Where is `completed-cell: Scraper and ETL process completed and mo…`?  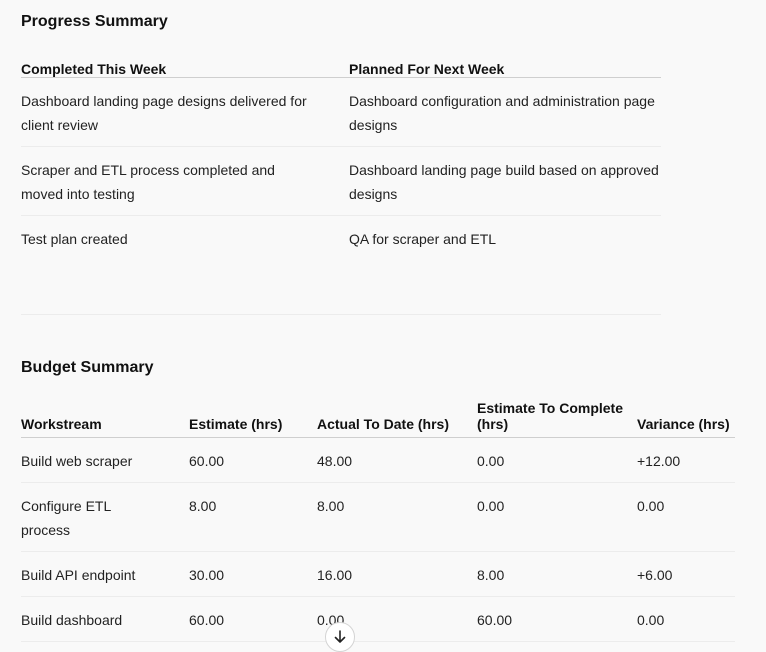
completed-cell: Scraper and ETL process completed and mo… is located at coordinates (185, 181).